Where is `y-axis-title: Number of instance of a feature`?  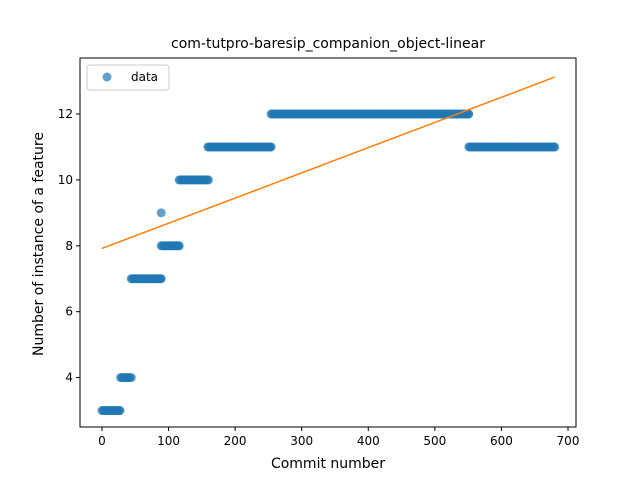
y-axis-title: Number of instance of a feature is located at coordinates (39, 244).